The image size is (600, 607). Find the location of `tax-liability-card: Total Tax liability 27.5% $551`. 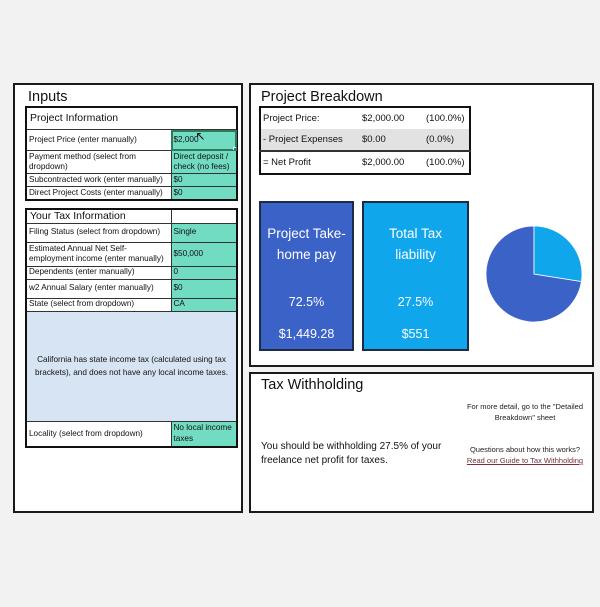

tax-liability-card: Total Tax liability 27.5% $551 is located at coordinates (415, 276).